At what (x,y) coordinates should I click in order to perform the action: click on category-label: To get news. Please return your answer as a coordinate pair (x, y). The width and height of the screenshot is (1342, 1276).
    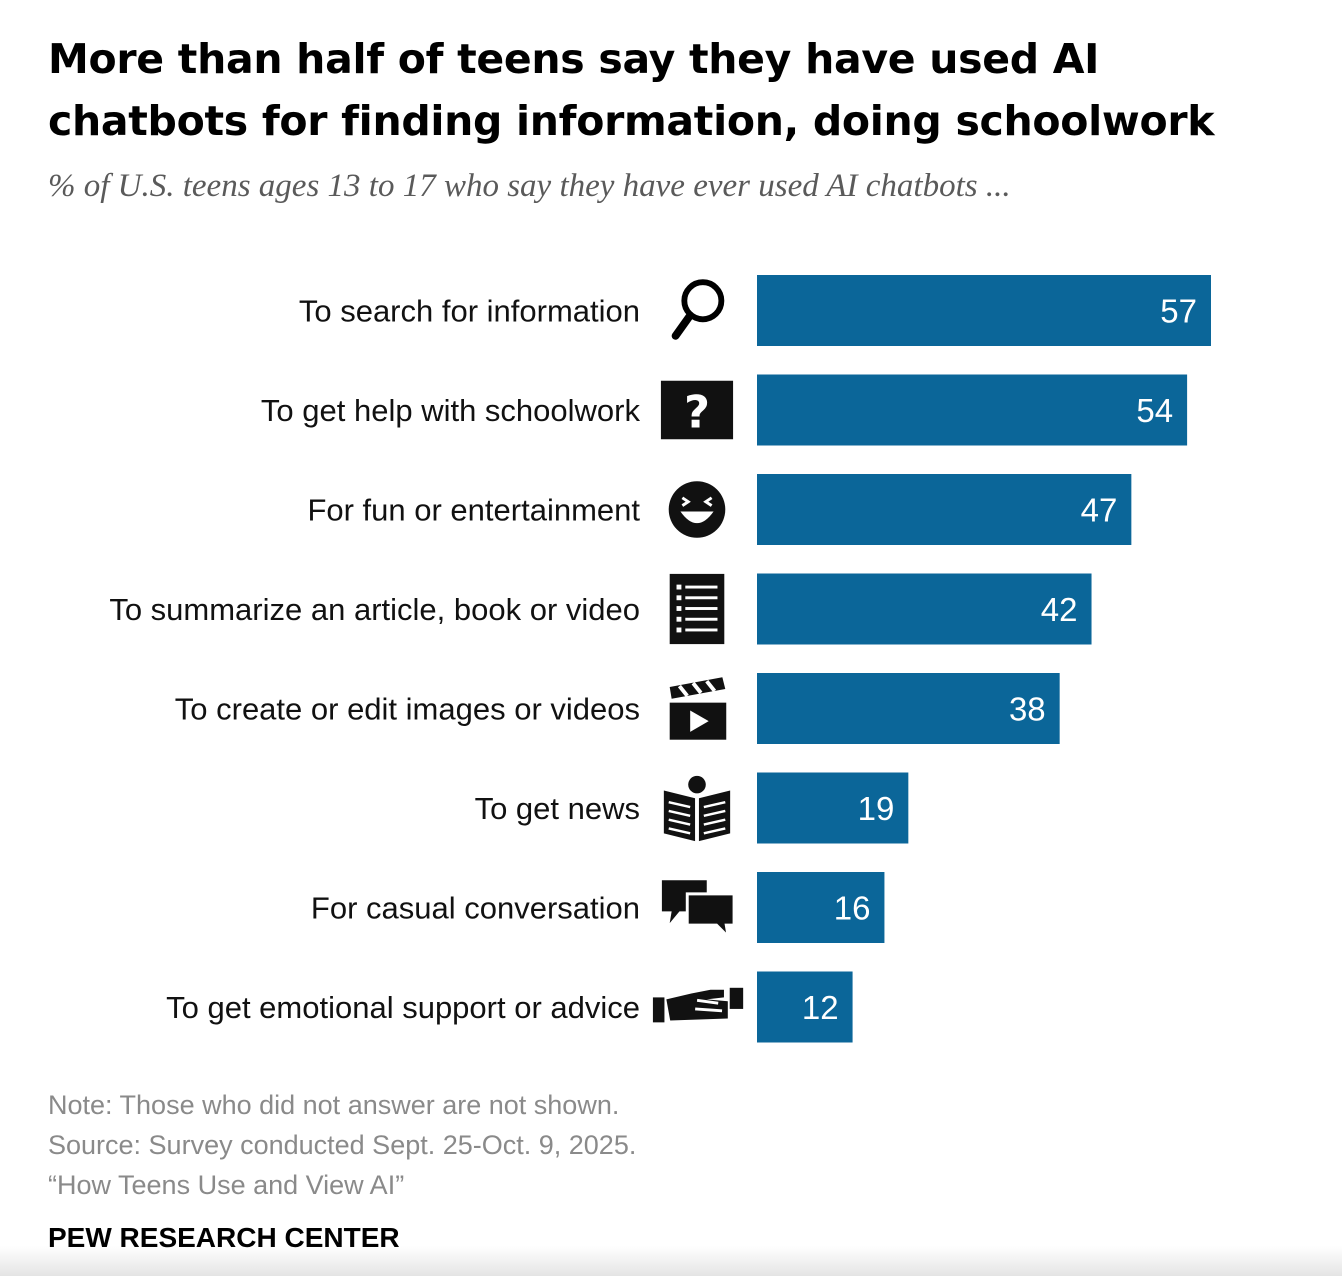
    Looking at the image, I should click on (557, 808).